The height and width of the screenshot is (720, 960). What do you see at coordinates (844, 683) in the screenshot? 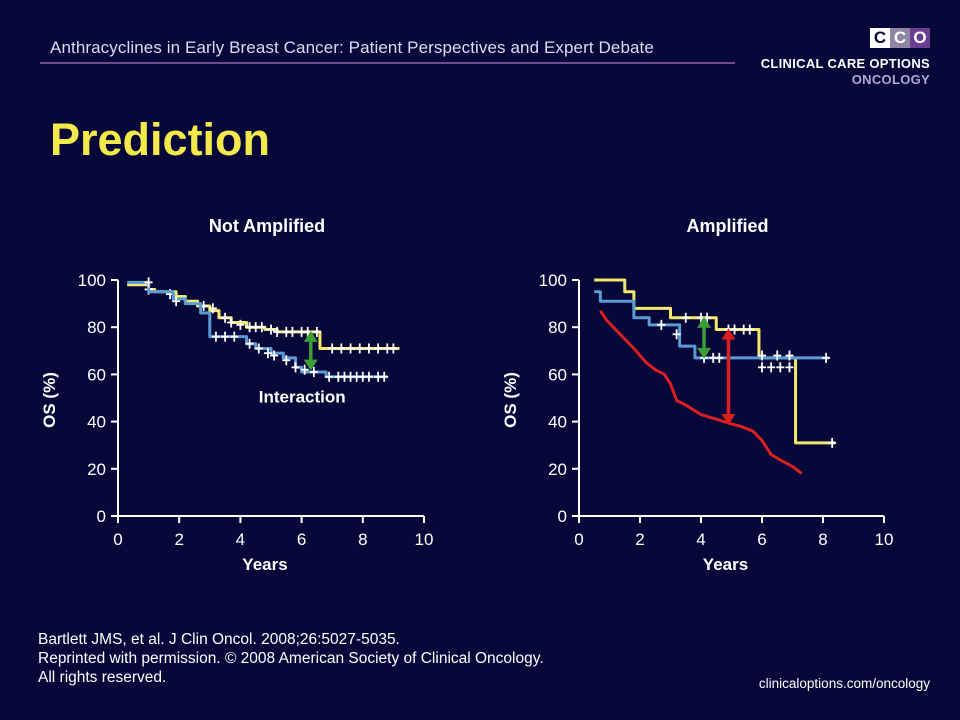
I see `footer-url: clinicaloptions.com/oncology` at bounding box center [844, 683].